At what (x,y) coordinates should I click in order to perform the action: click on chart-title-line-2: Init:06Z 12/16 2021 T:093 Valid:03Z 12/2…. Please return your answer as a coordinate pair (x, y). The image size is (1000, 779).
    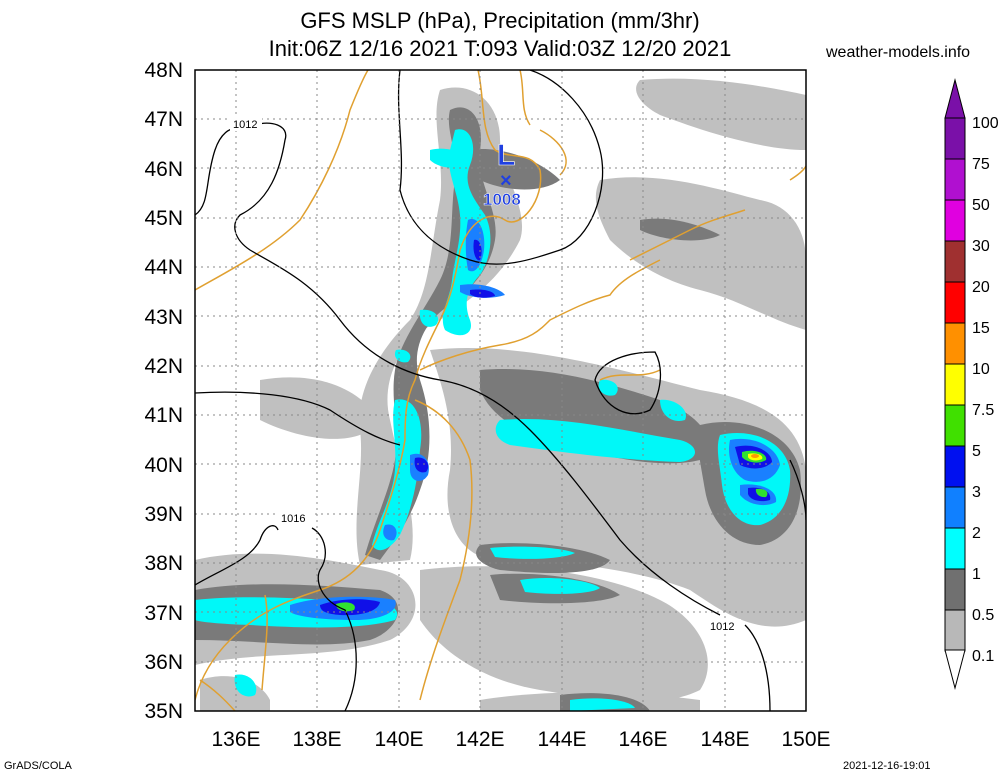
    Looking at the image, I should click on (500, 48).